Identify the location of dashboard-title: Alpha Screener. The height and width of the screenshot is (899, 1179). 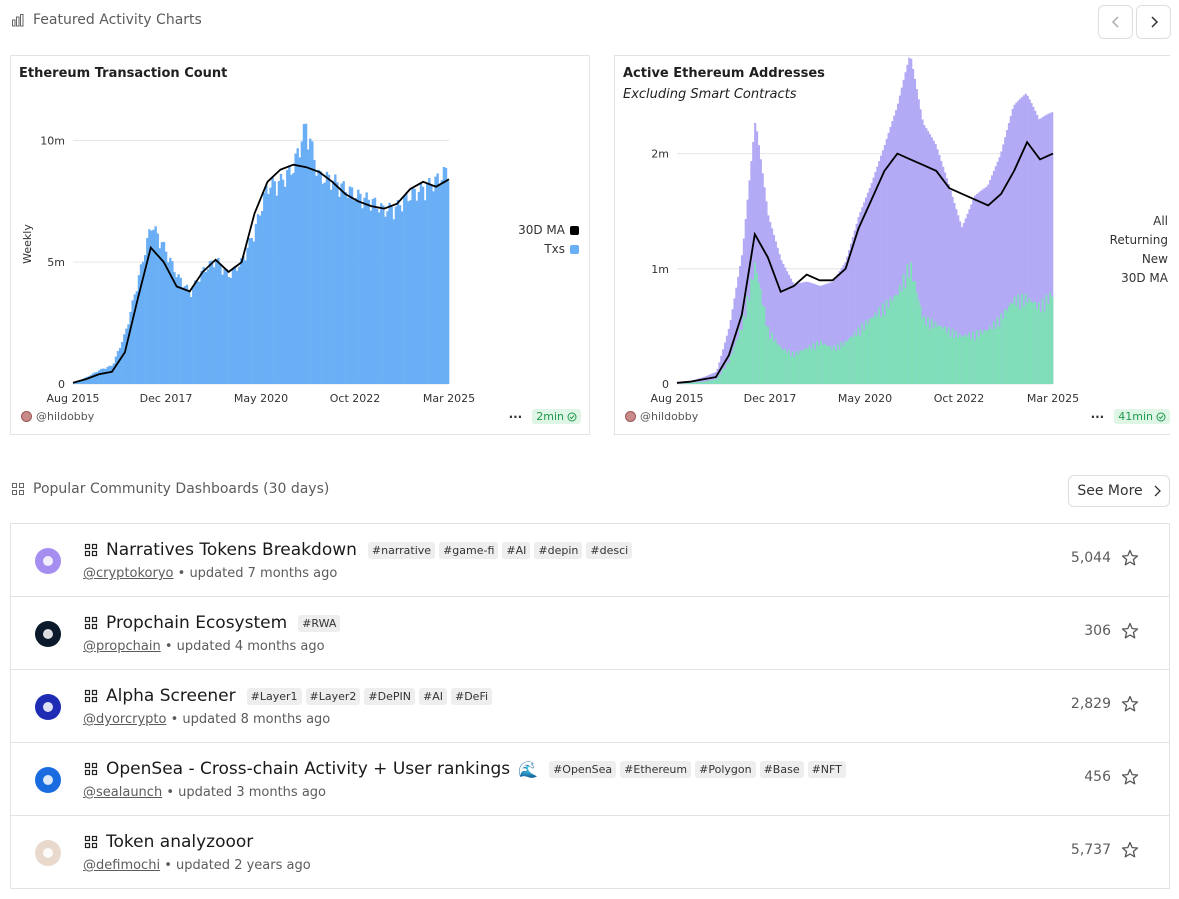
(171, 696).